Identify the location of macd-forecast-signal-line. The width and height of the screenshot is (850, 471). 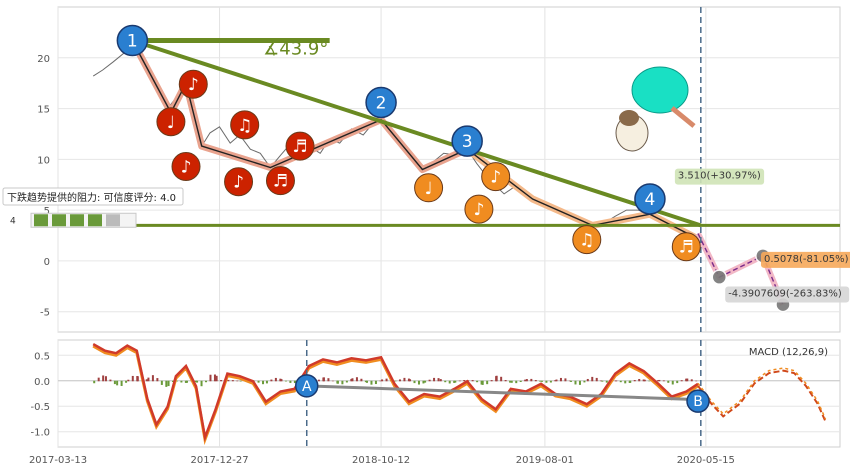
(762, 393).